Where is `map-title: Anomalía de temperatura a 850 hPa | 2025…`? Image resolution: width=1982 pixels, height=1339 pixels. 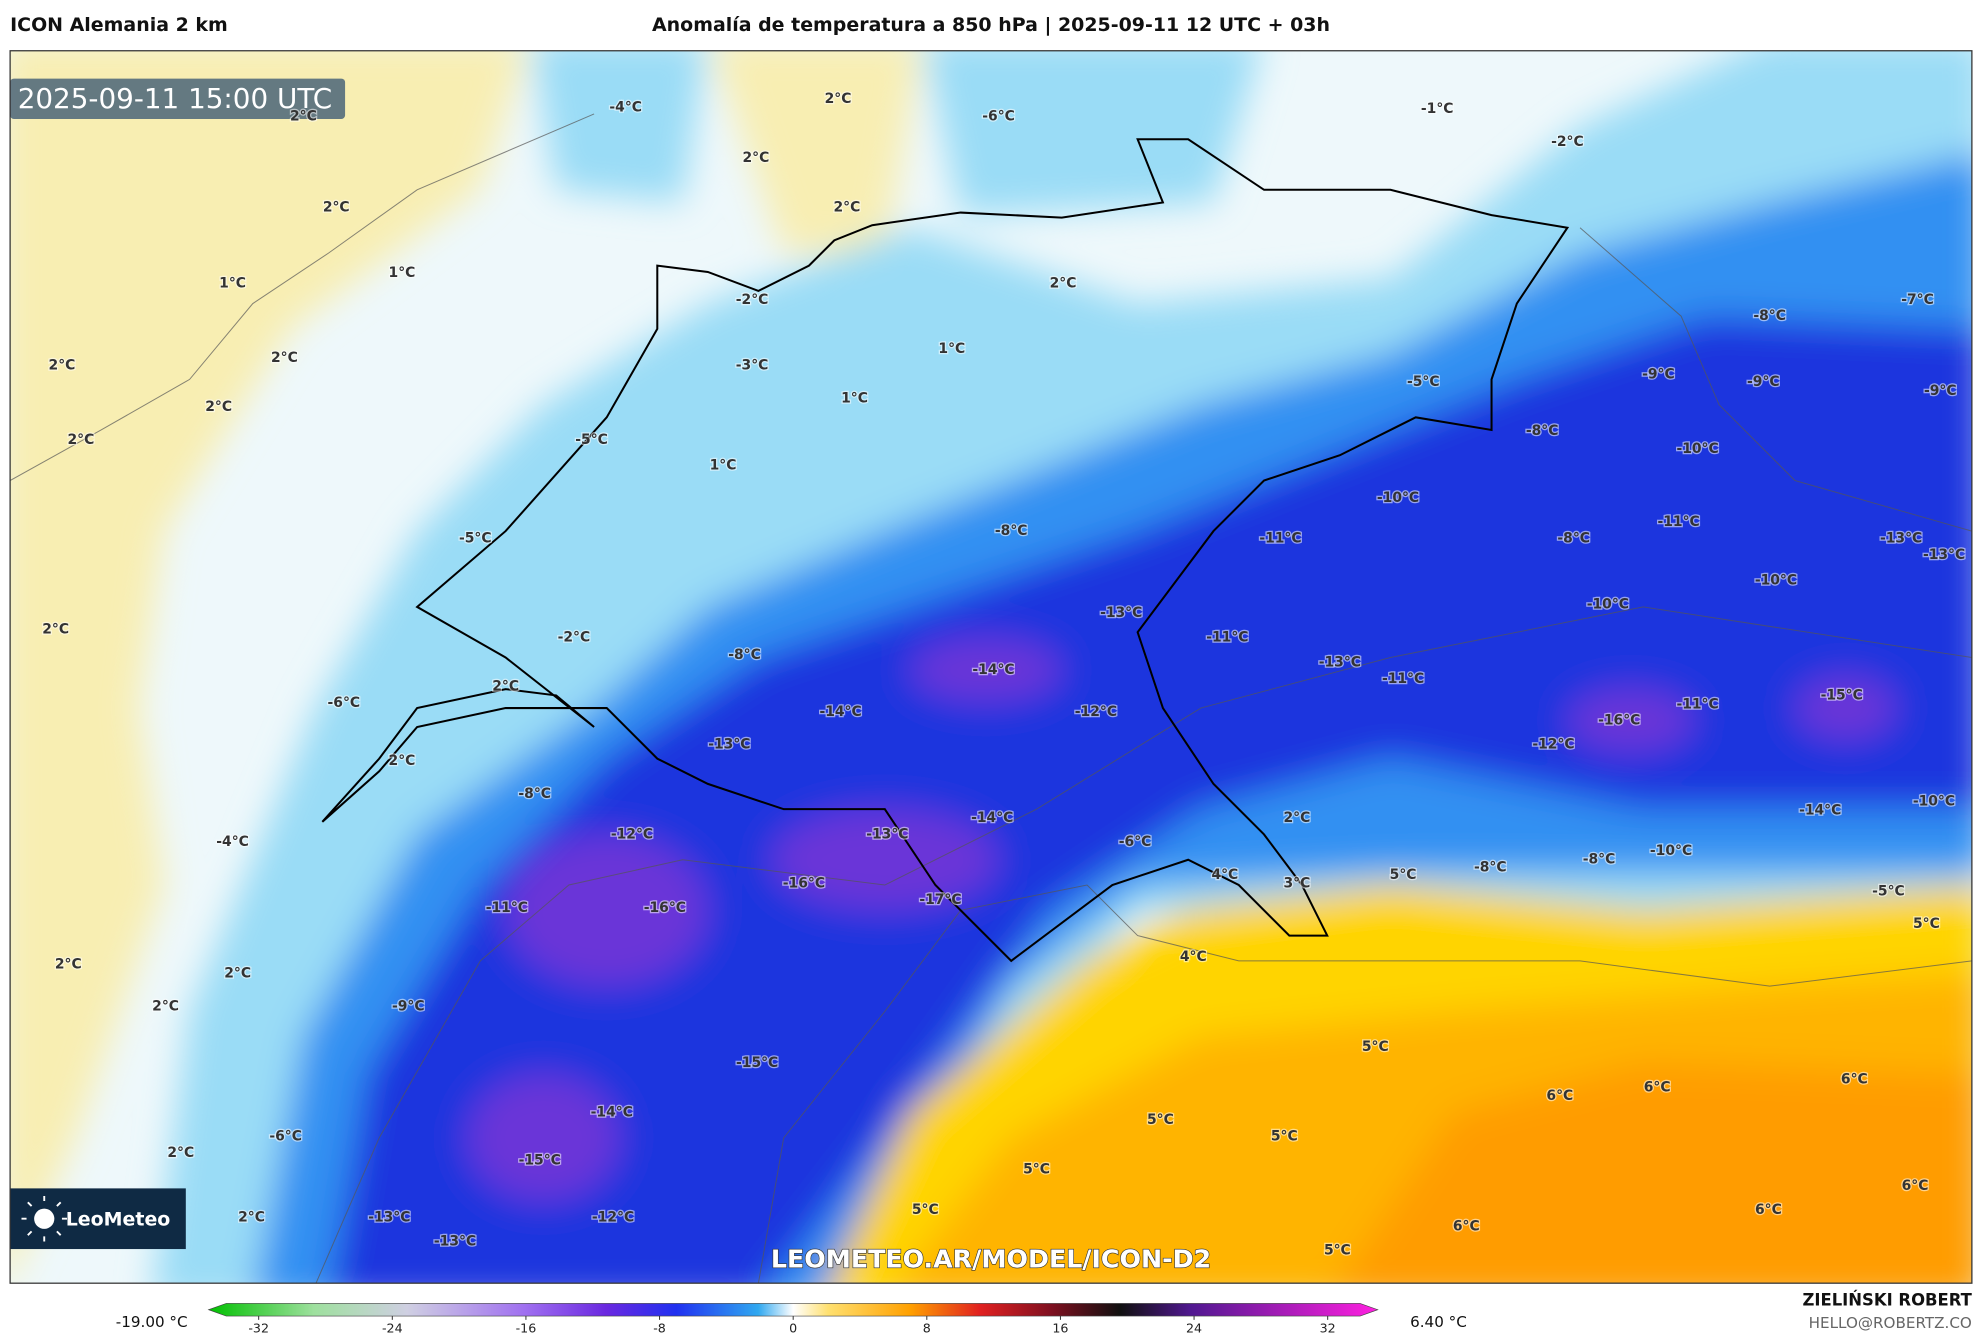 map-title: Anomalía de temperatura a 850 hPa | 2025… is located at coordinates (991, 25).